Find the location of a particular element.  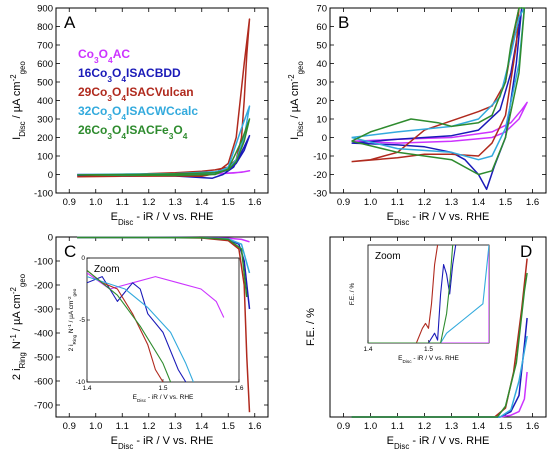

inset-y-axis-label: F.E. / % is located at coordinates (352, 294).